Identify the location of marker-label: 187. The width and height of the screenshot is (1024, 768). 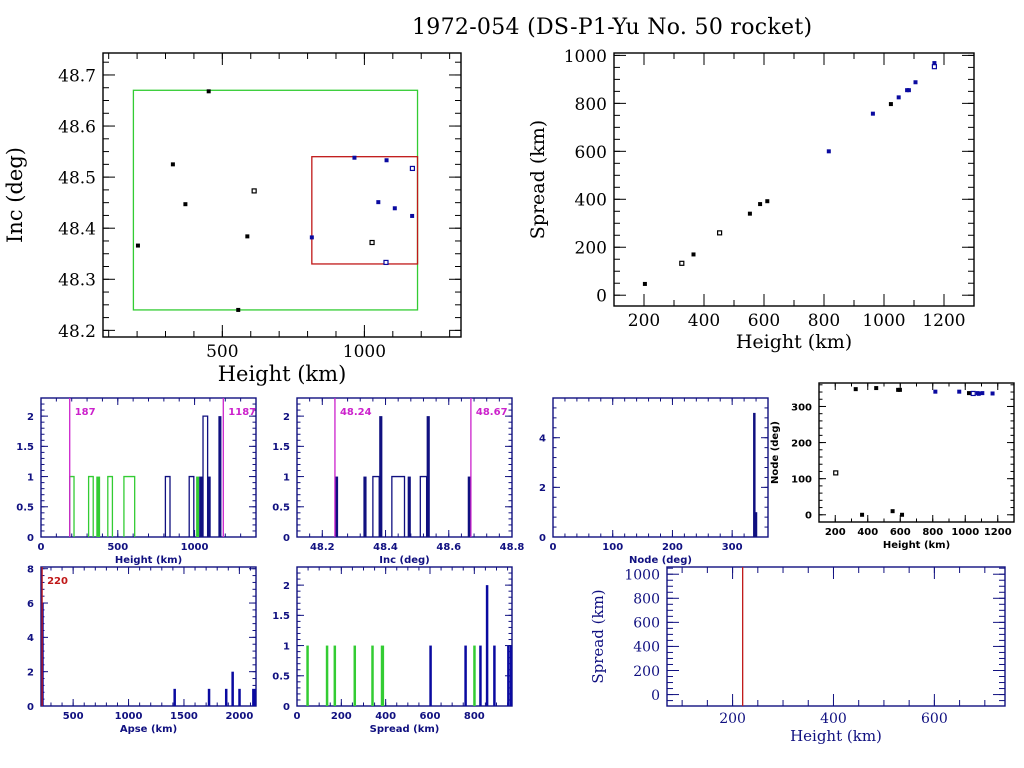
(85, 412).